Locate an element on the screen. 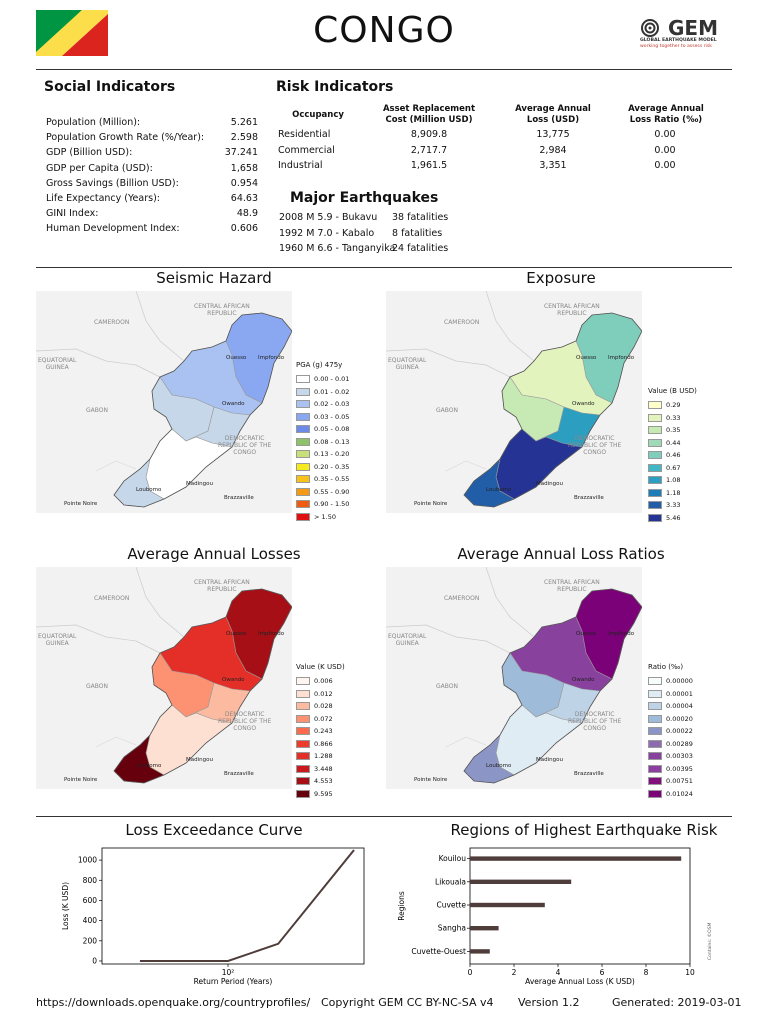 Image resolution: width=768 pixels, height=1024 pixels. legend-item: 0.03 - 0.05 is located at coordinates (322, 417).